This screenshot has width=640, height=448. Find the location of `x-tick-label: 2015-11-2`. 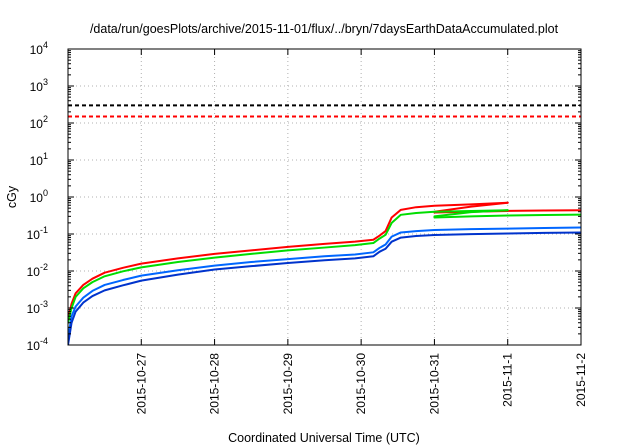

x-tick-label: 2015-11-2 is located at coordinates (581, 380).